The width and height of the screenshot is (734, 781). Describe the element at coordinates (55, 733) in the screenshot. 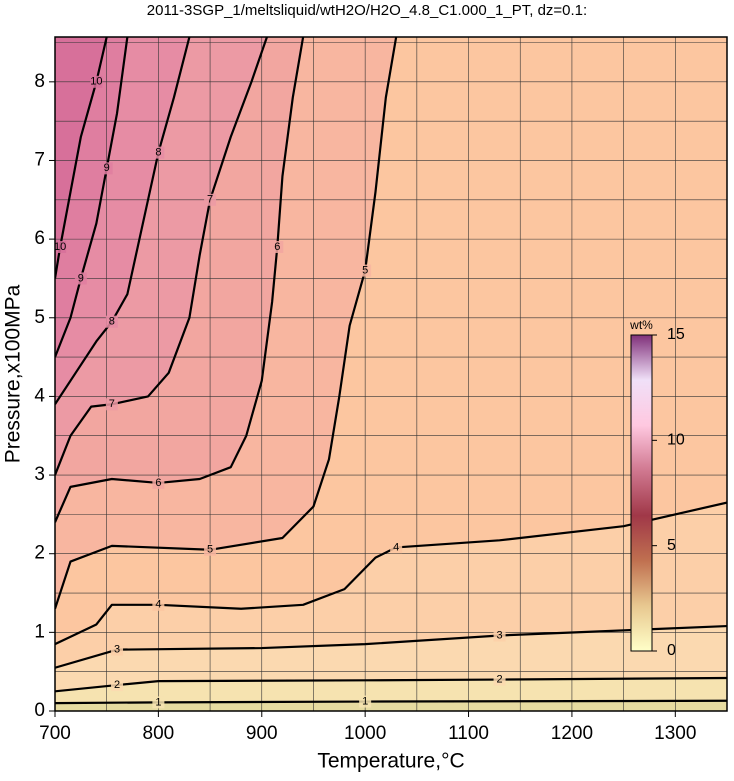

I see `x-tick-label: 700` at that location.